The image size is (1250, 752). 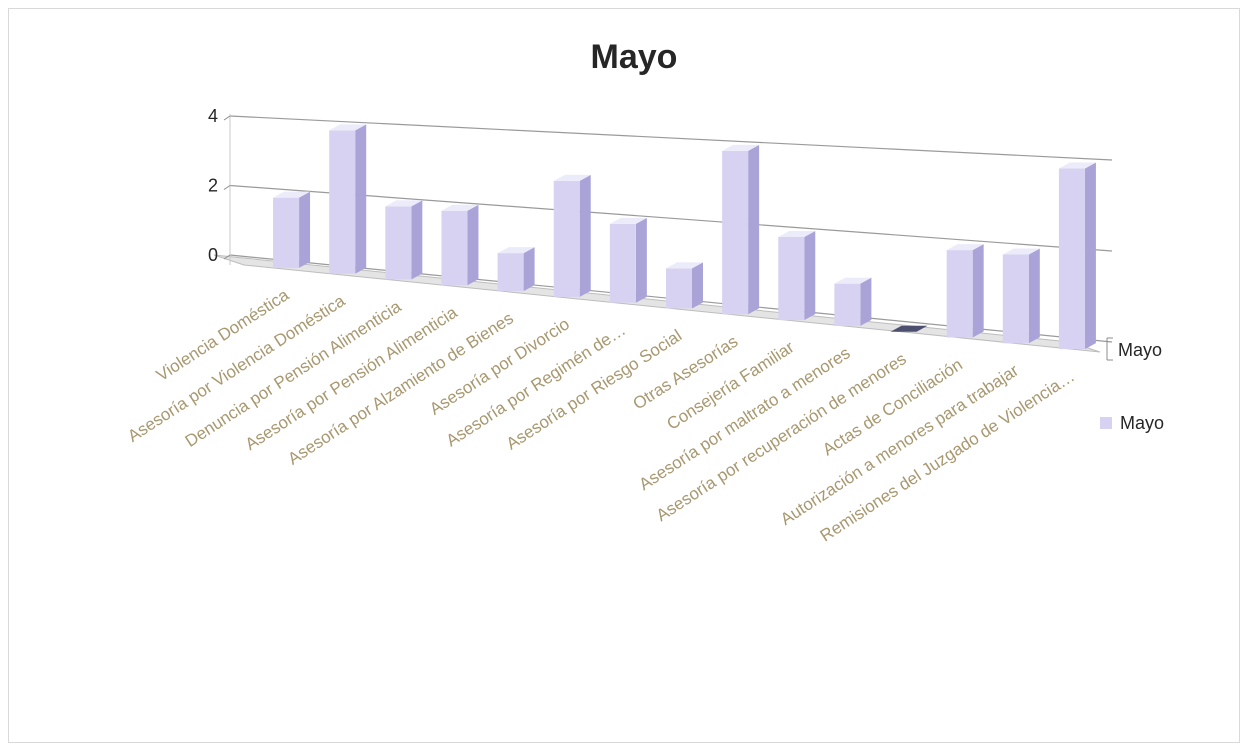 I want to click on legend-swatch, so click(x=1106, y=423).